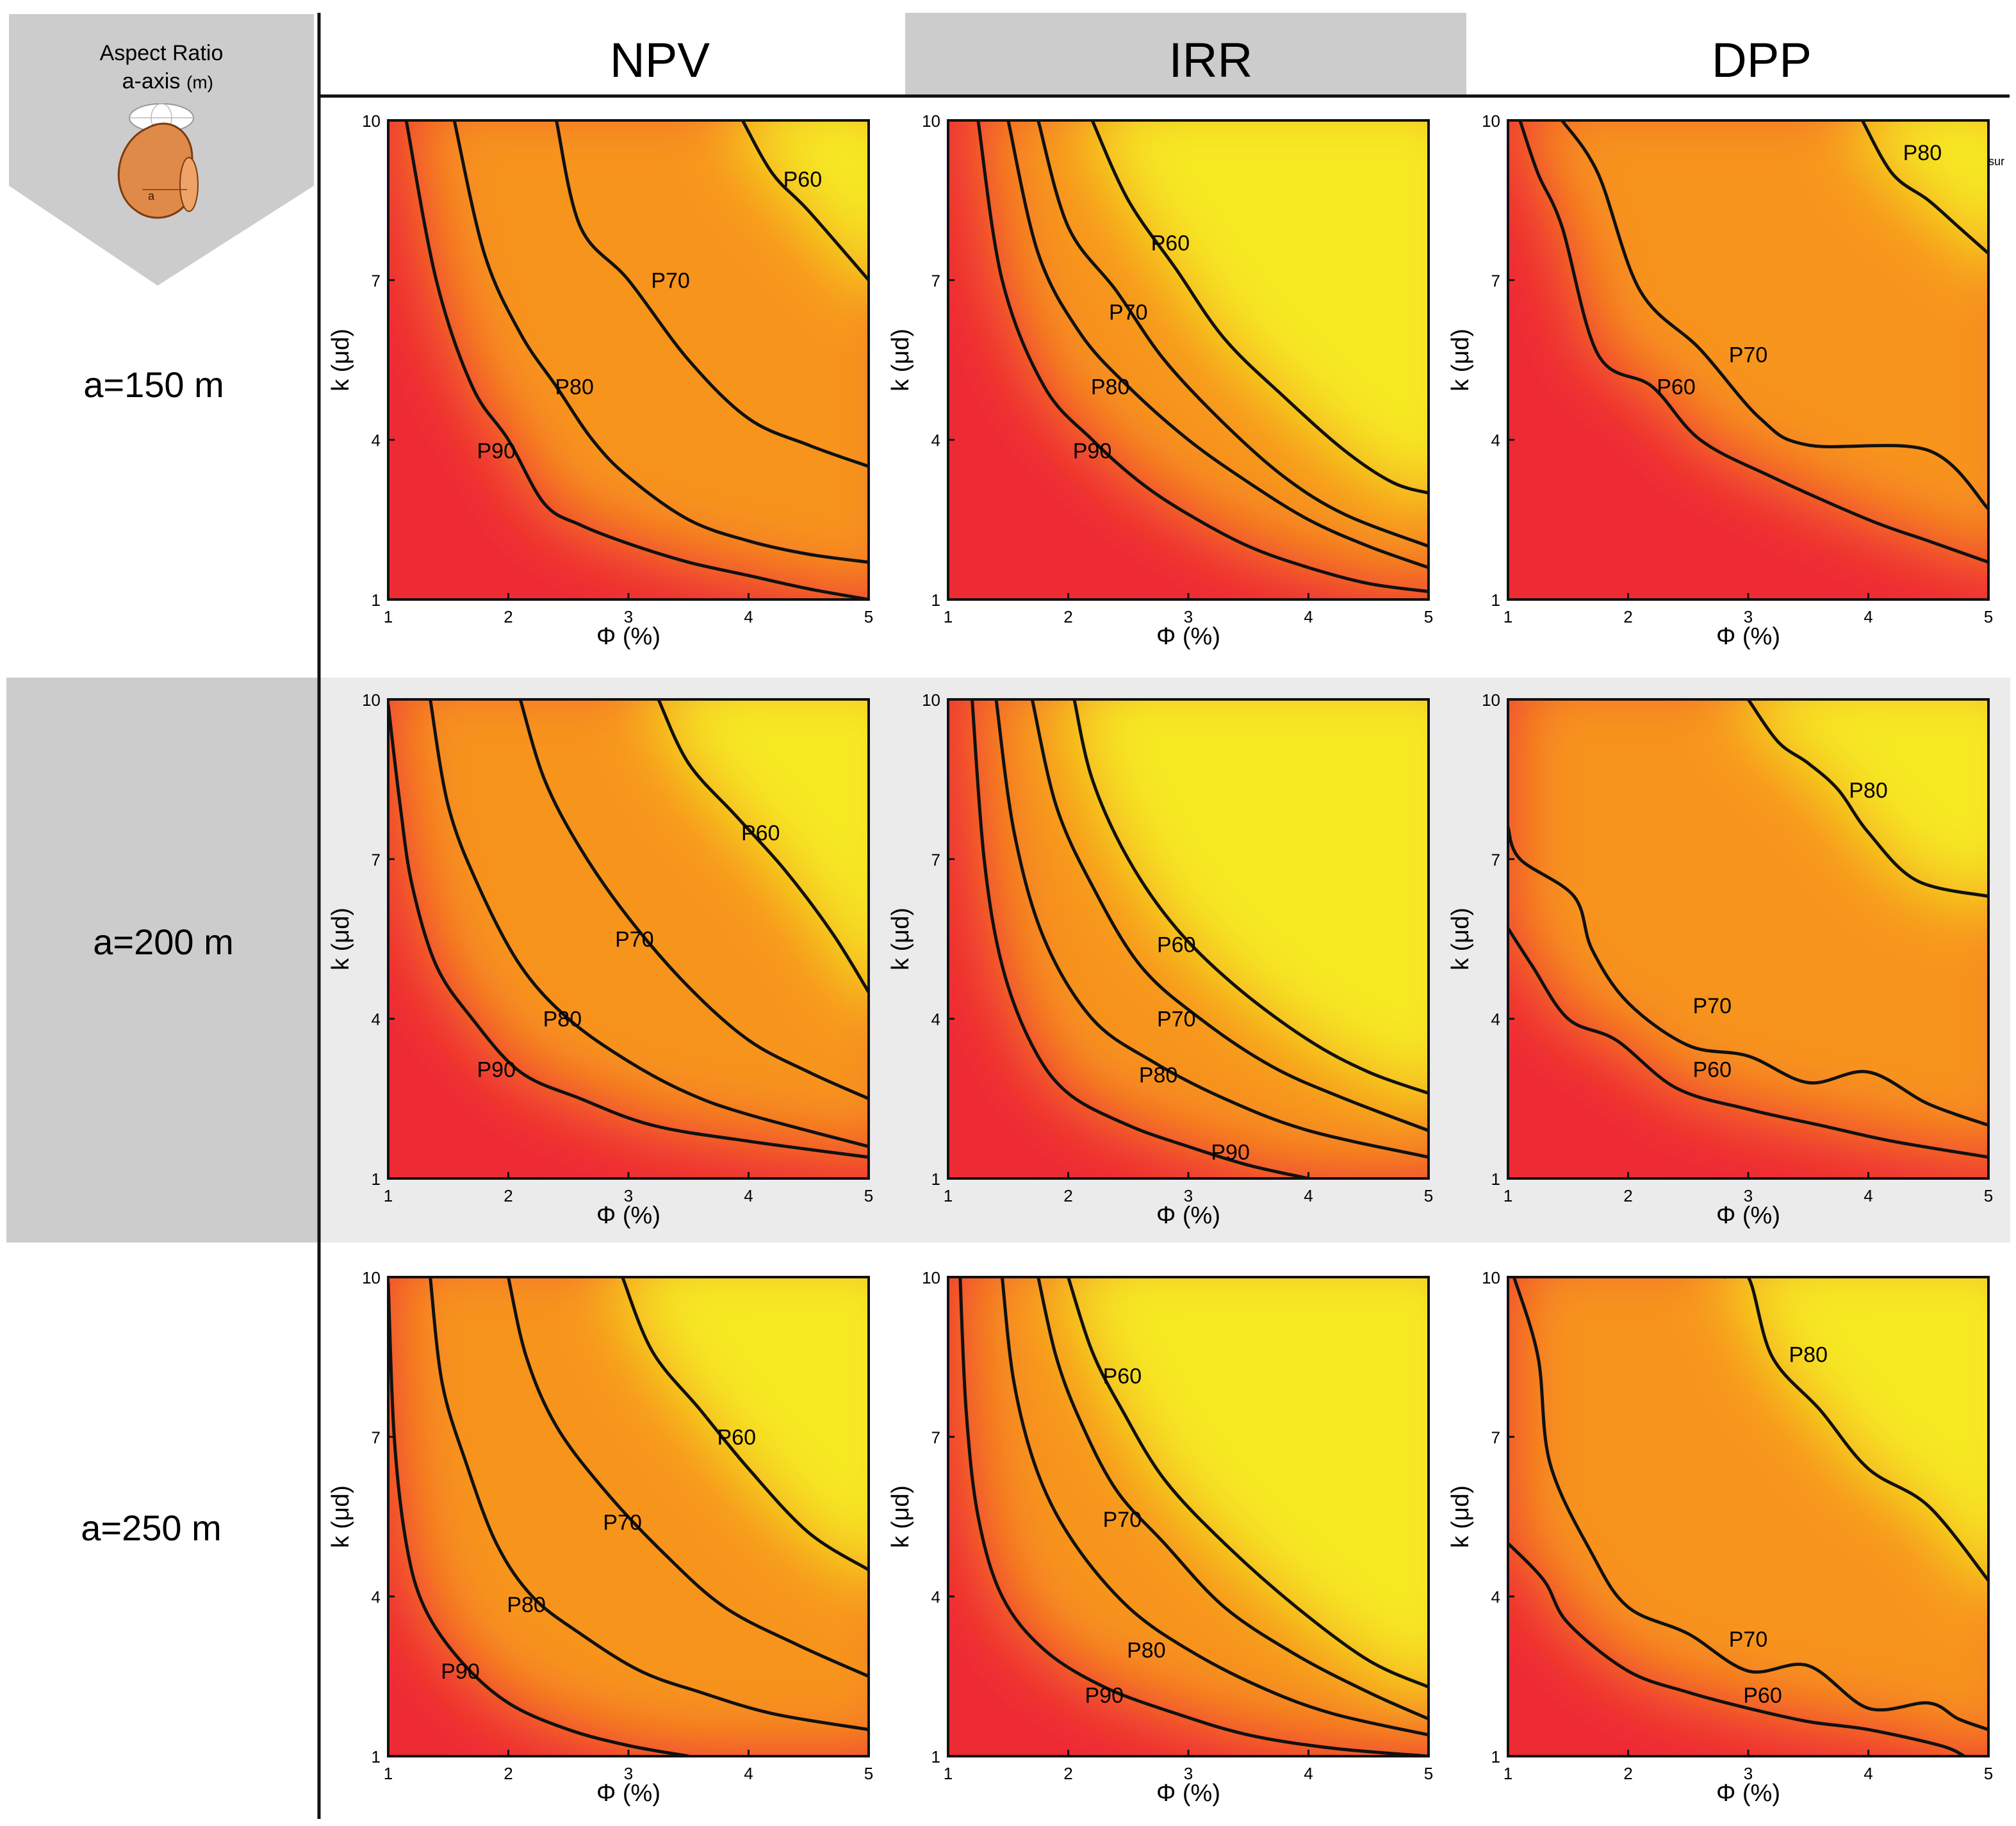  What do you see at coordinates (151, 81) in the screenshot?
I see `legend-title-line2: a-axis` at bounding box center [151, 81].